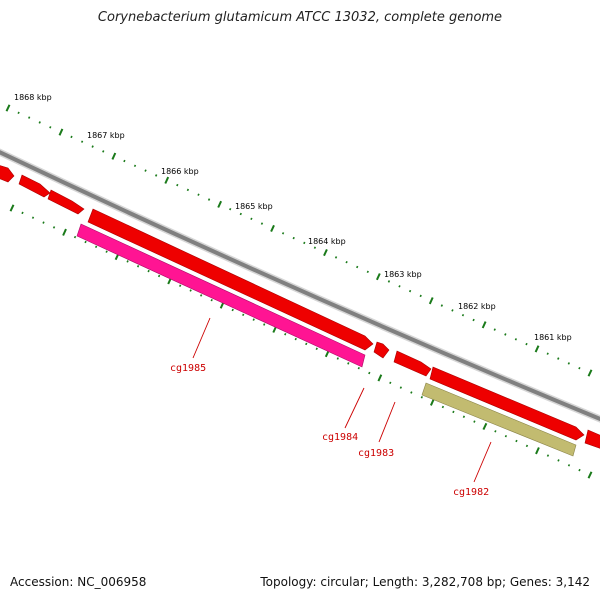  What do you see at coordinates (327, 241) in the screenshot?
I see `kbp-label-1864: 1864 kbp` at bounding box center [327, 241].